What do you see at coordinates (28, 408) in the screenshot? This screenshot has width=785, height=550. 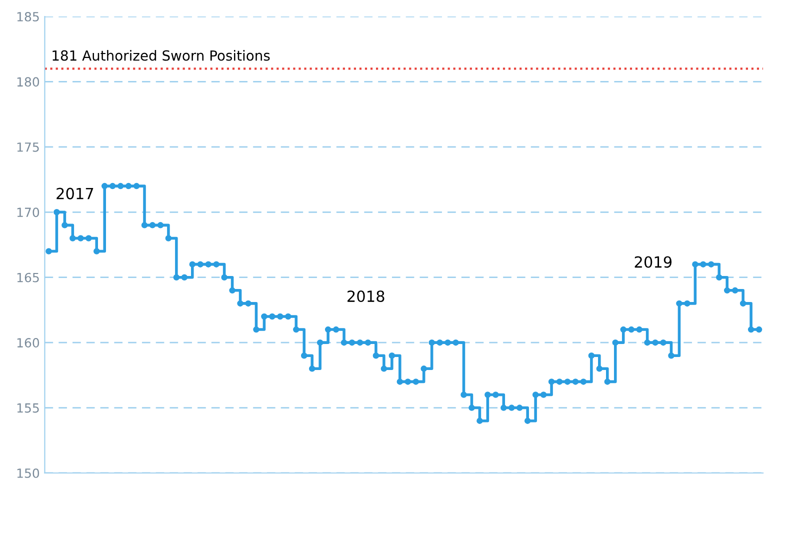 I see `y-tick-label: 155` at bounding box center [28, 408].